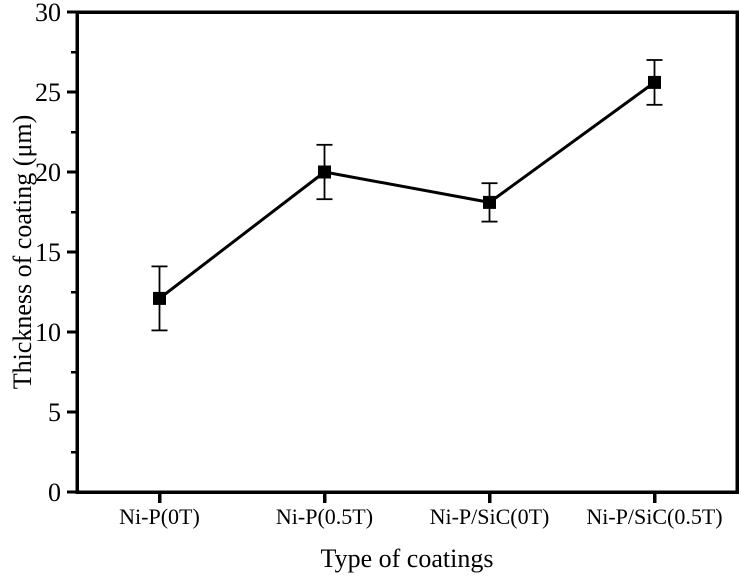 Image resolution: width=741 pixels, height=579 pixels. What do you see at coordinates (48, 92) in the screenshot?
I see `y-tick-label: 25` at bounding box center [48, 92].